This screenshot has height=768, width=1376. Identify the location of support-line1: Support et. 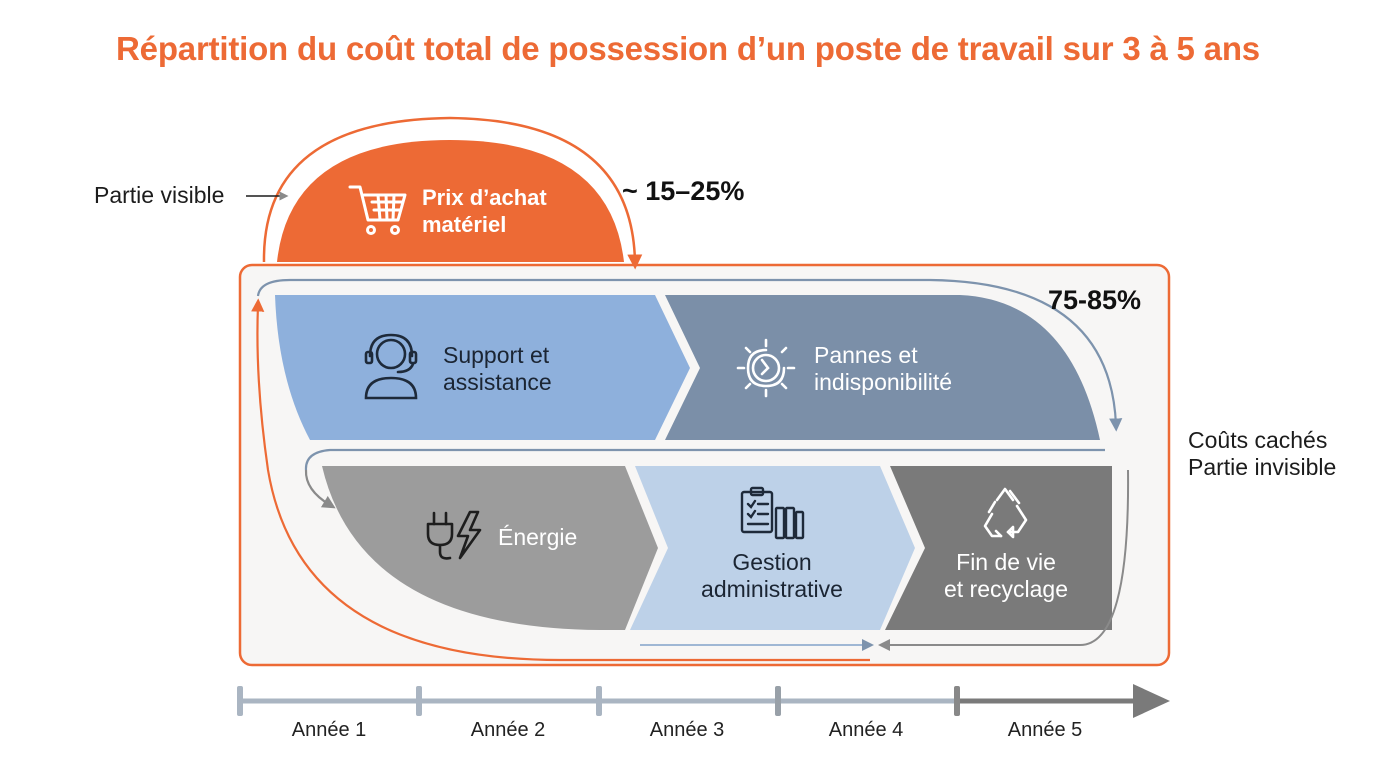
(496, 355).